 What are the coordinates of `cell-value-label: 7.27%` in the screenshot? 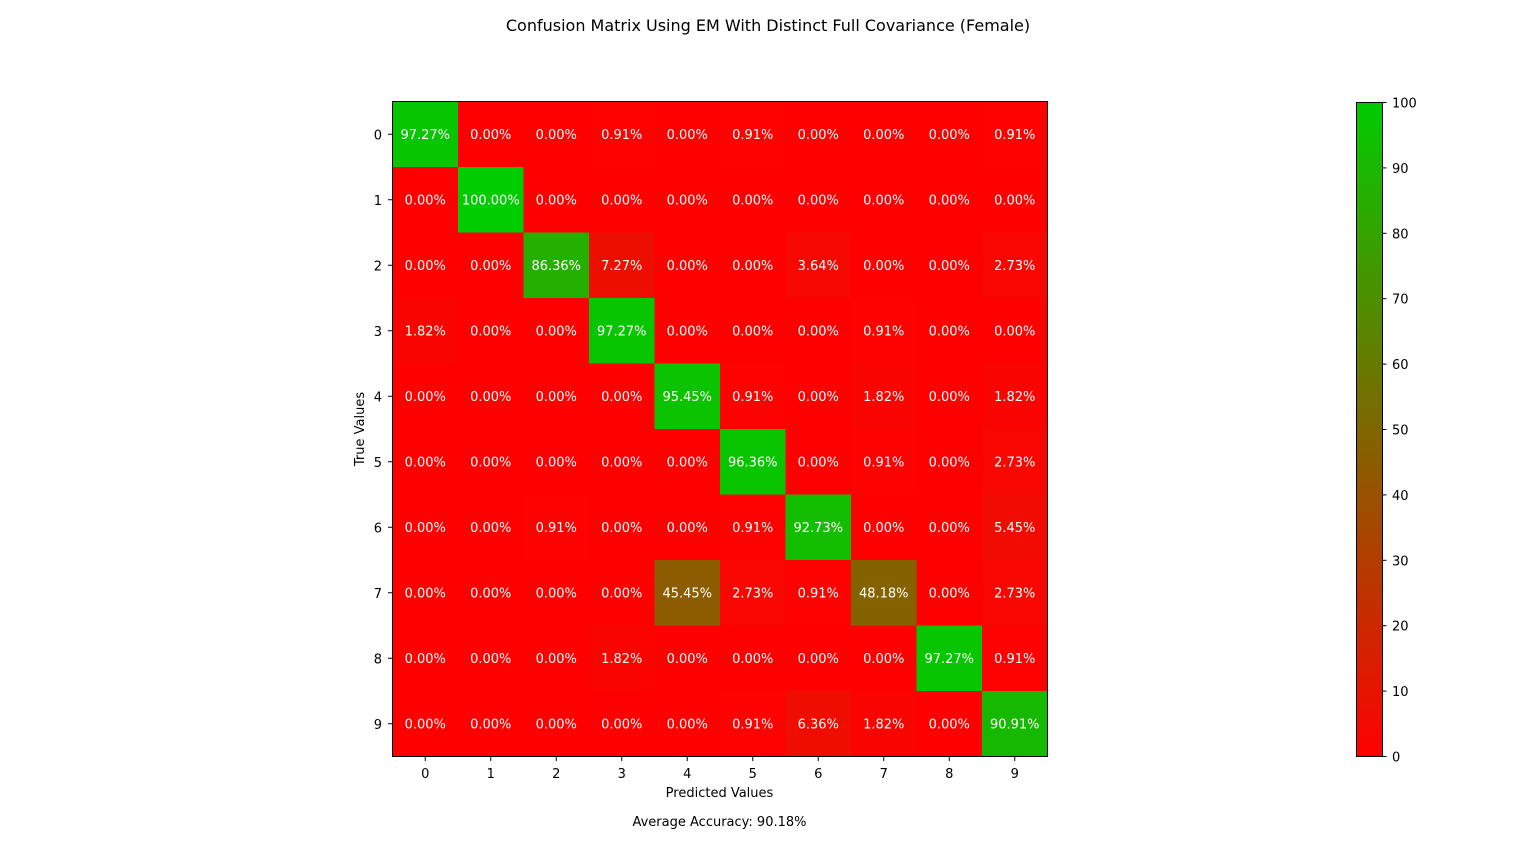 It's located at (621, 266).